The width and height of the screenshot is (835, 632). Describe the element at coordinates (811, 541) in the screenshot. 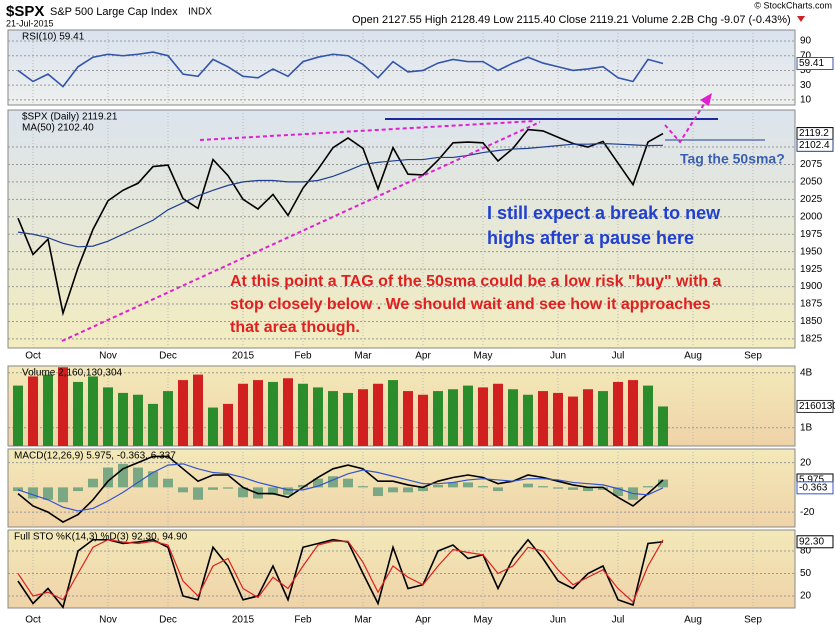

I see `last-value-label: 92.30` at that location.